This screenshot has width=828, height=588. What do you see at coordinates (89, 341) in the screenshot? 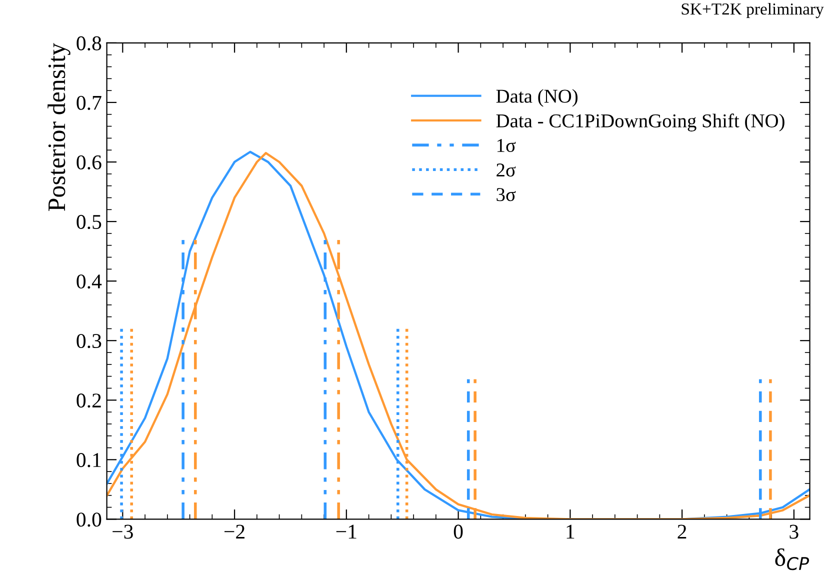
I see `y-tick-label: 0.3` at bounding box center [89, 341].